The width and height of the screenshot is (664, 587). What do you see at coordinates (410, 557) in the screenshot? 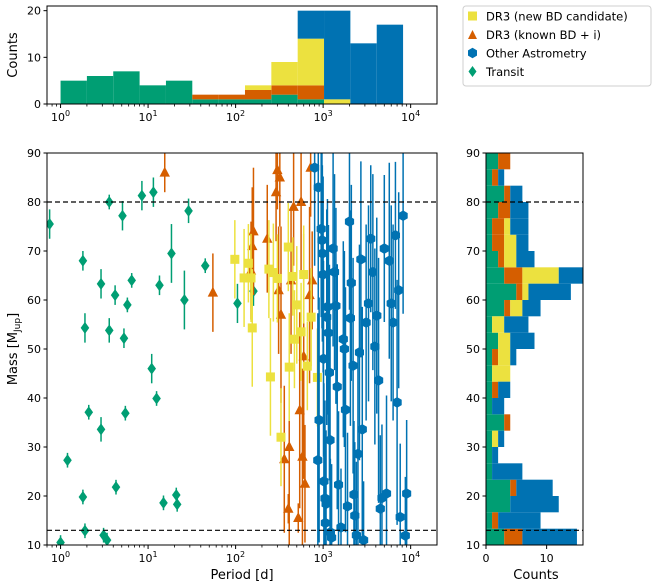
I see `scatter-xtick-label: 10⁴` at bounding box center [410, 557].